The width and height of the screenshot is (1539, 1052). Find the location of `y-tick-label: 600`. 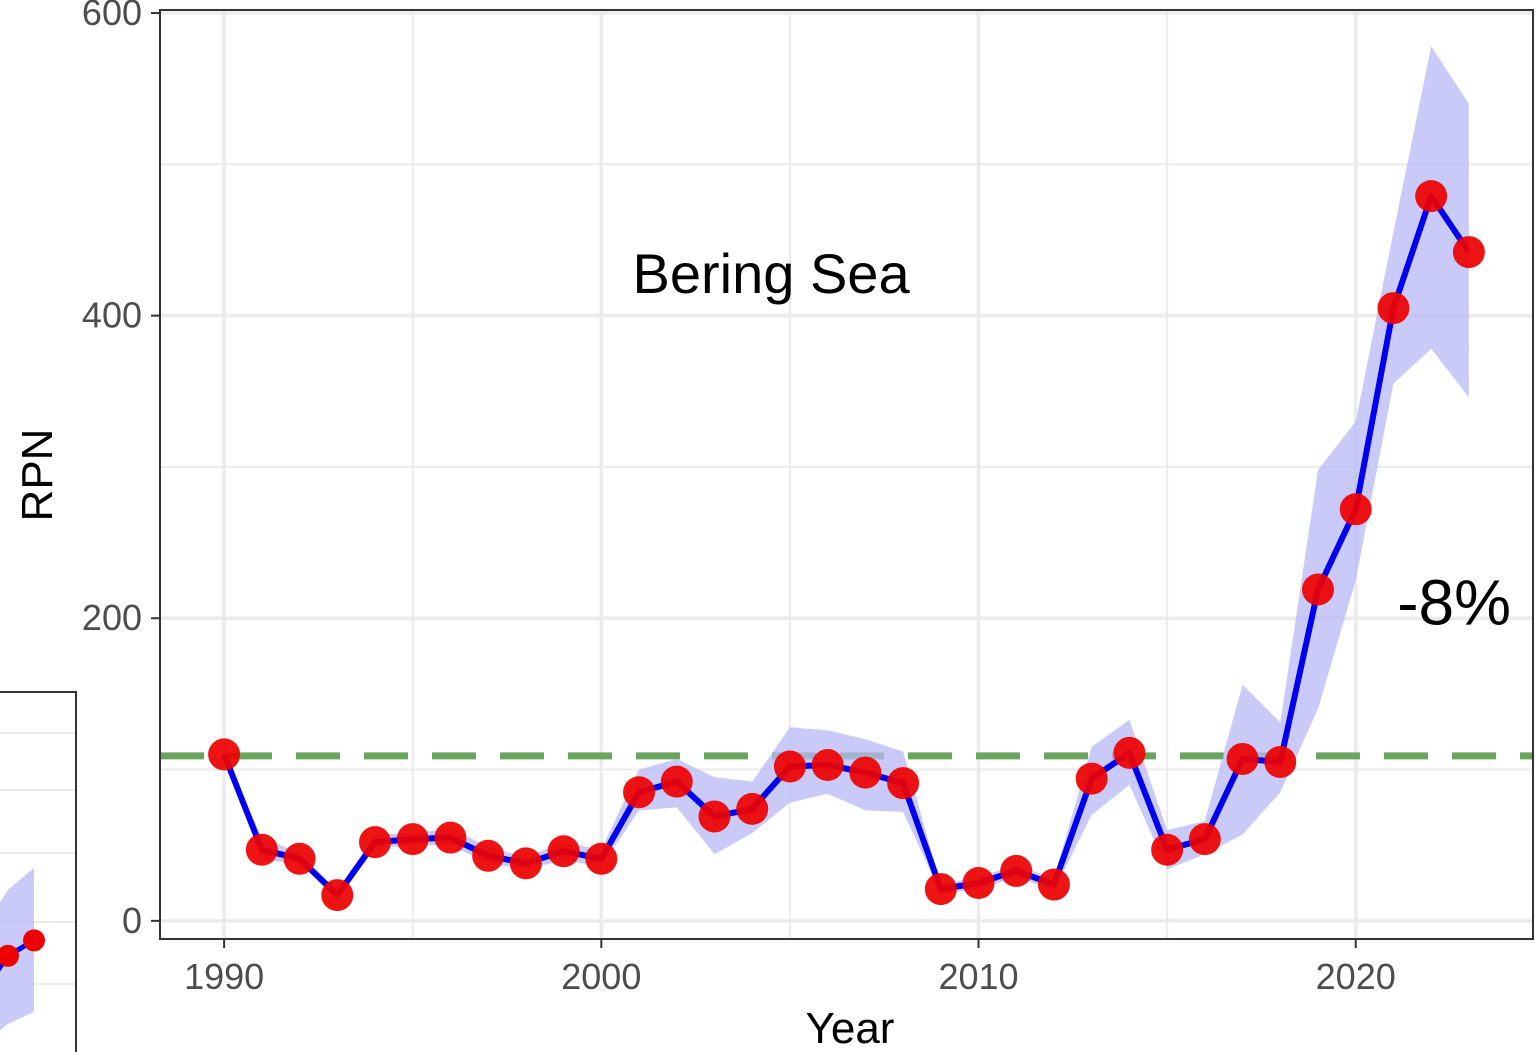

y-tick-label: 600 is located at coordinates (112, 16).